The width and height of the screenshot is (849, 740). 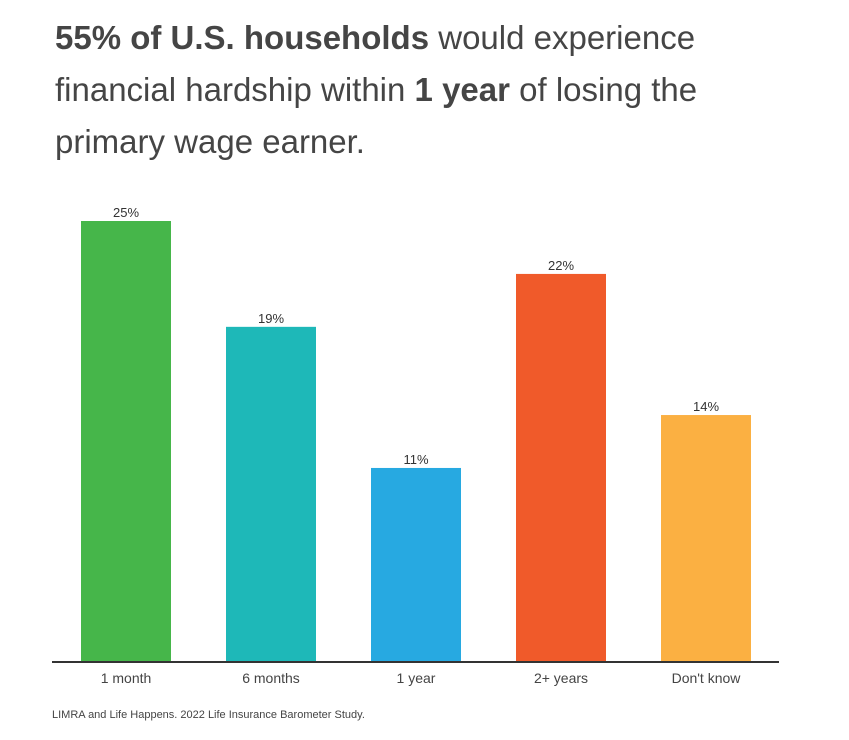 What do you see at coordinates (416, 678) in the screenshot?
I see `category-label: 1 year` at bounding box center [416, 678].